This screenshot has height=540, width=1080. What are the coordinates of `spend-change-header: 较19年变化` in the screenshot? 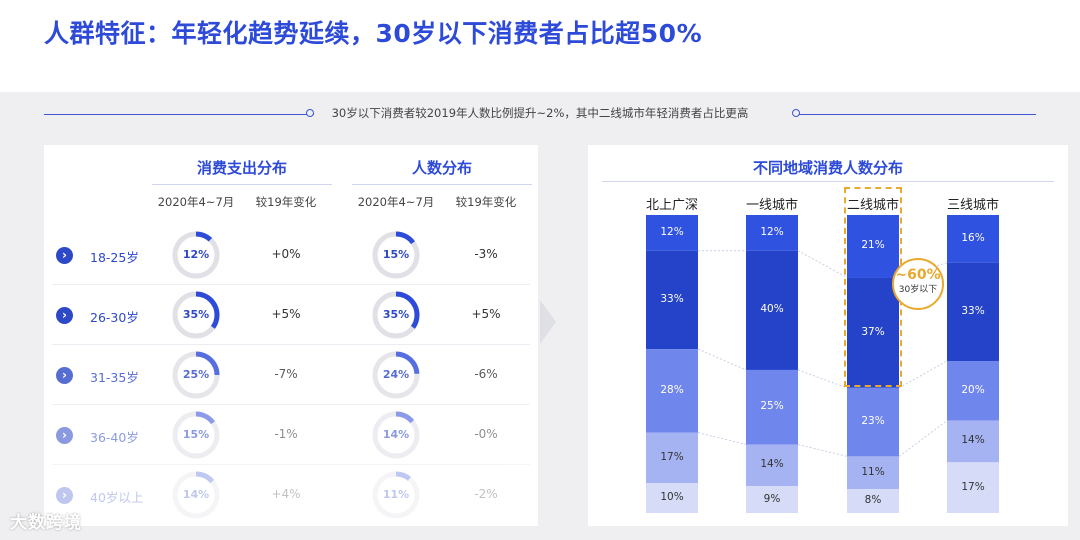 It's located at (286, 202).